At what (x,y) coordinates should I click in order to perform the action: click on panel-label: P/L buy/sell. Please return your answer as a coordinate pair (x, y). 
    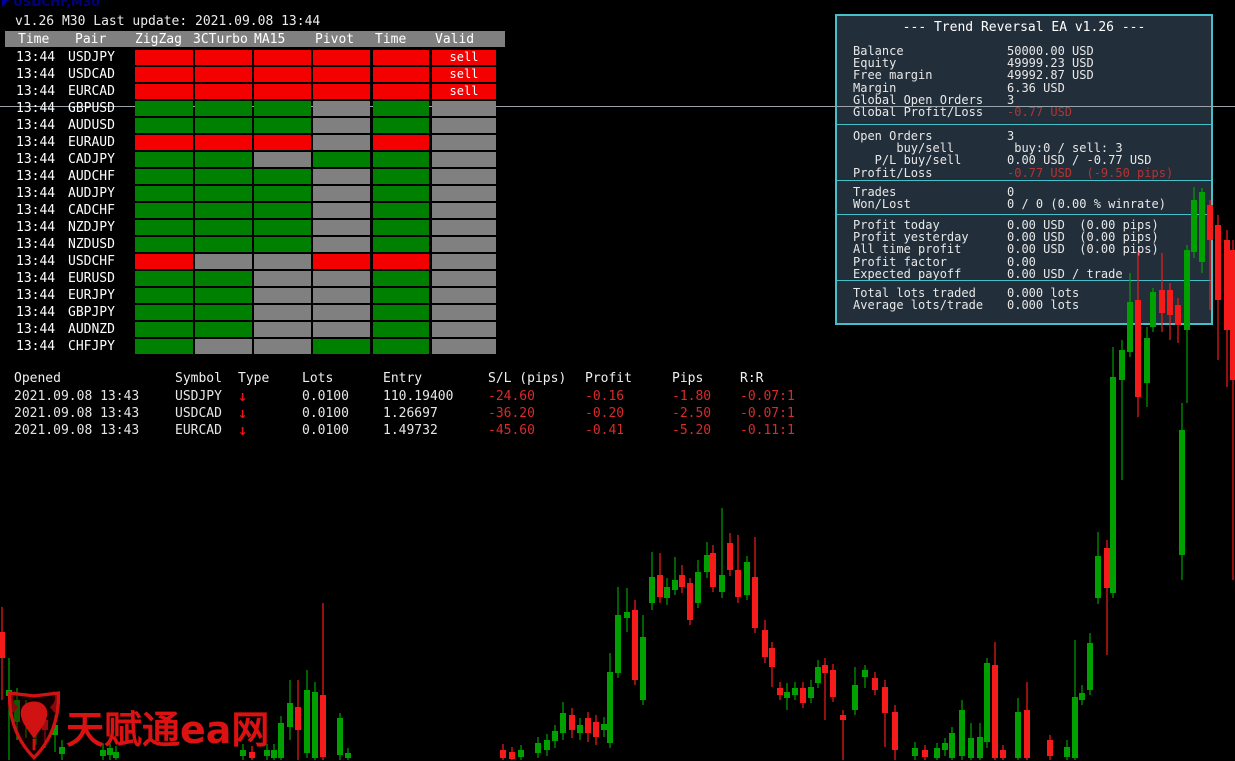
    Looking at the image, I should click on (907, 160).